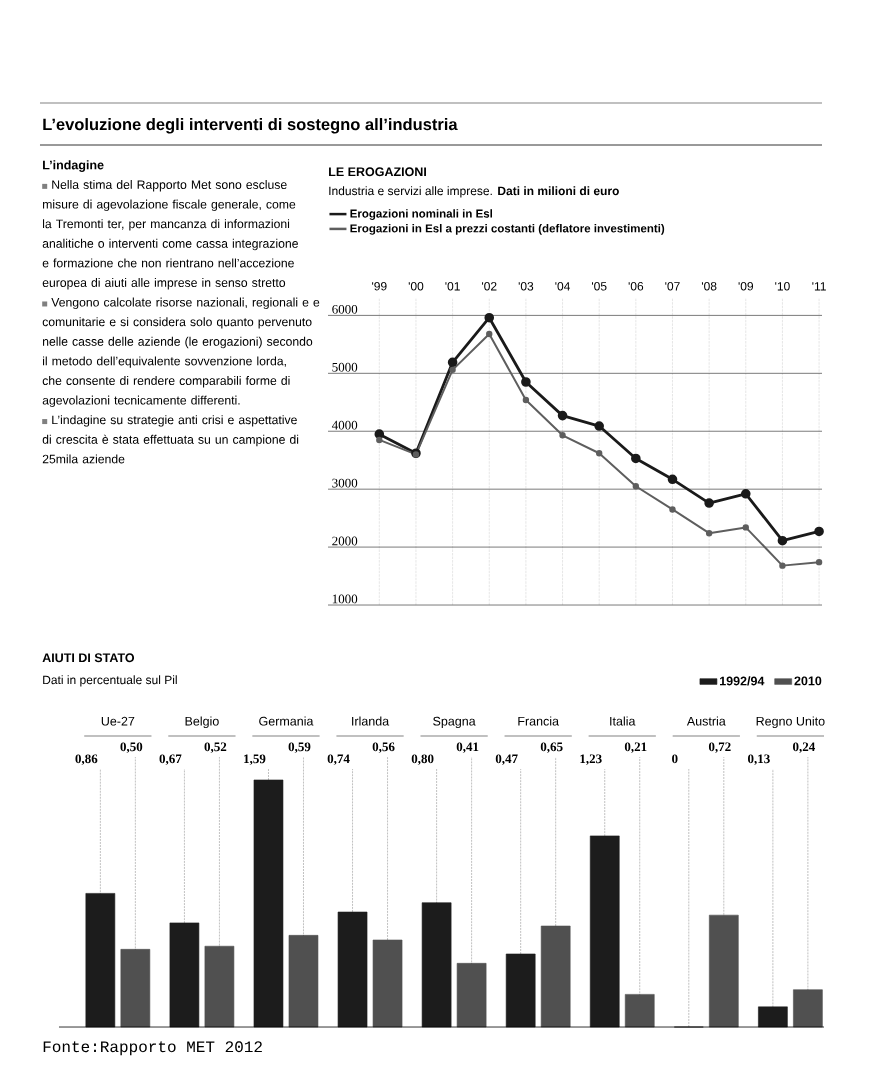  I want to click on chart-subtitle: Dati in percentuale sul Pil, so click(110, 681).